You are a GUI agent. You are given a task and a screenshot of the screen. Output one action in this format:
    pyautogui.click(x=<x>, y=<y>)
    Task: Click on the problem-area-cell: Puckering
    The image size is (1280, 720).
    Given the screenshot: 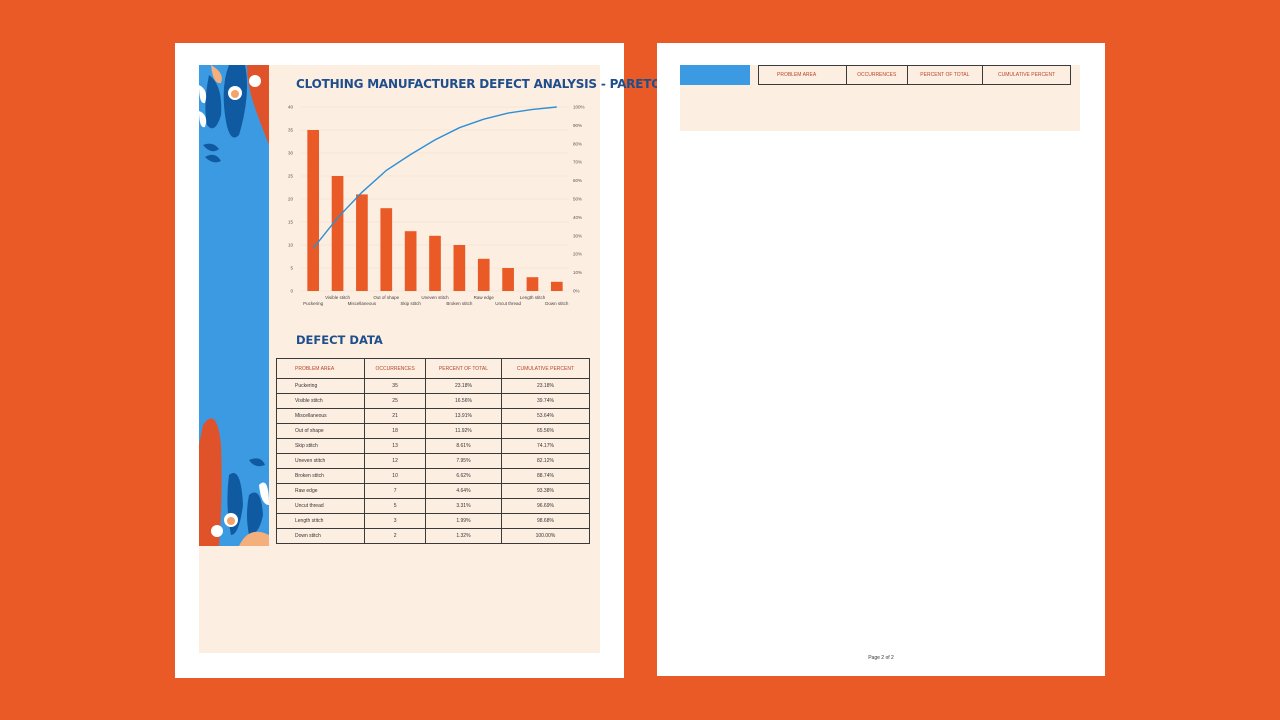 What is the action you would take?
    pyautogui.click(x=320, y=386)
    